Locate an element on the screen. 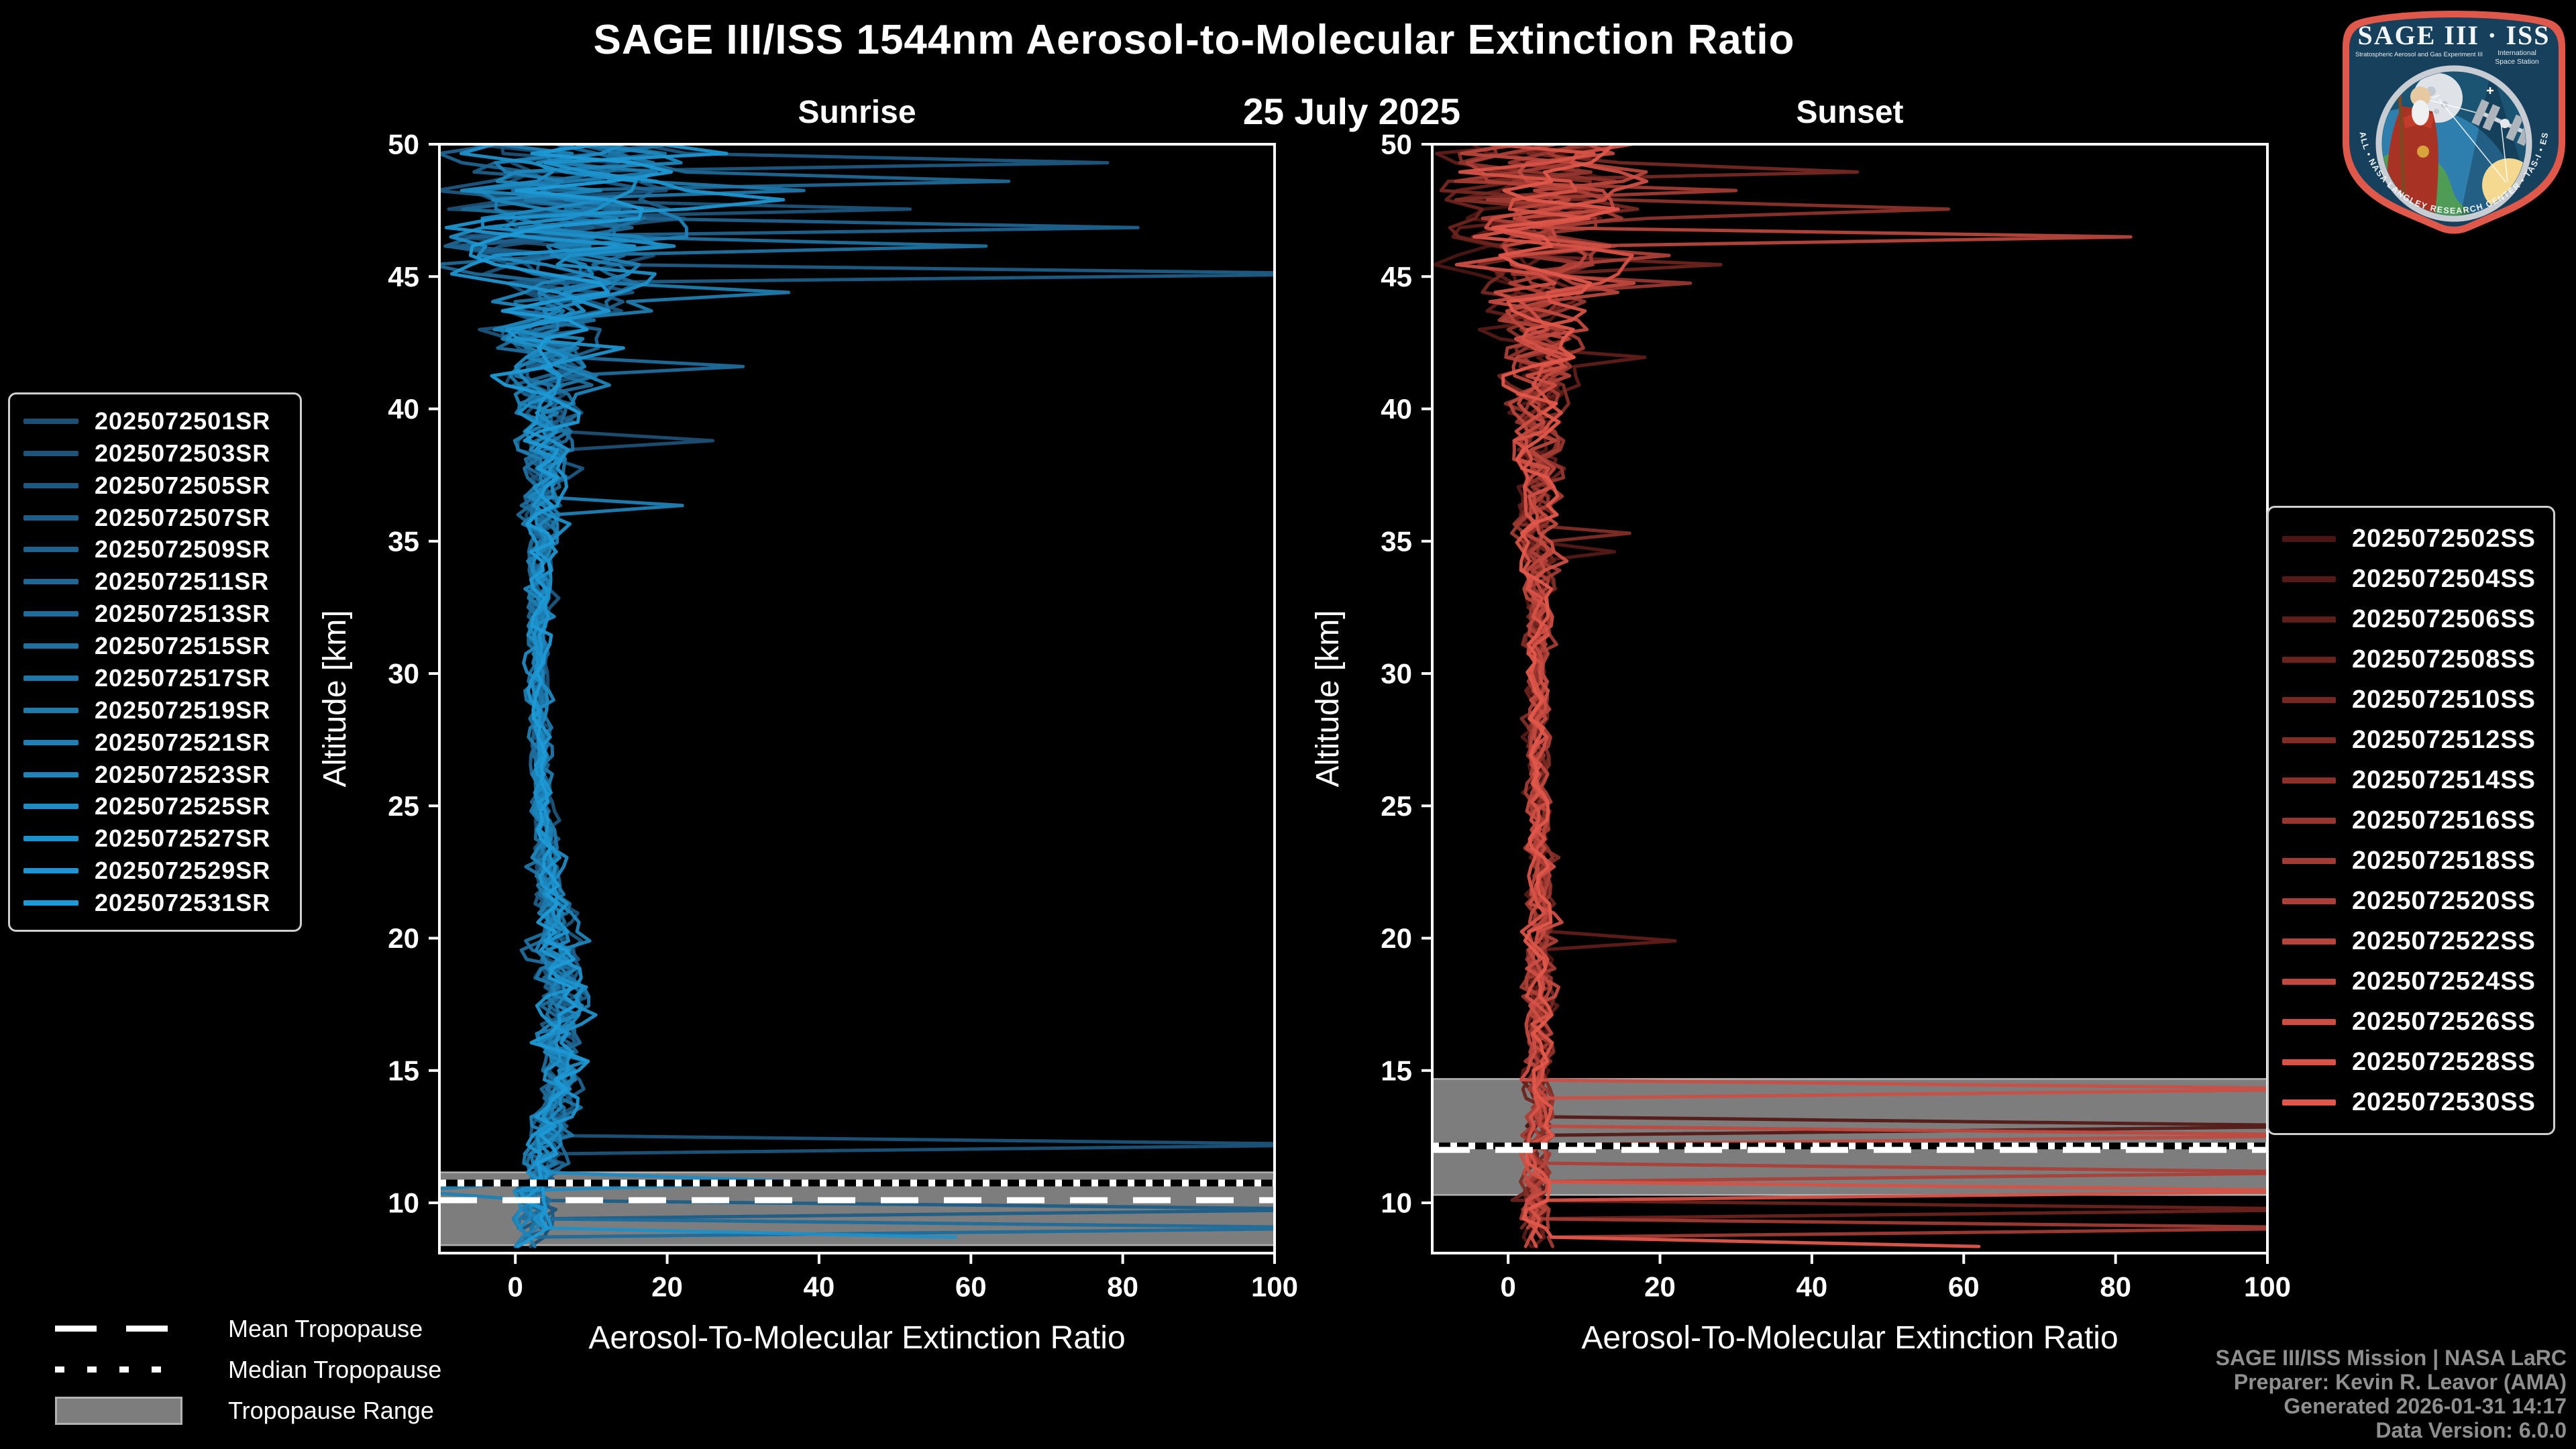  profile-line-2025072519SR is located at coordinates (634, 696).